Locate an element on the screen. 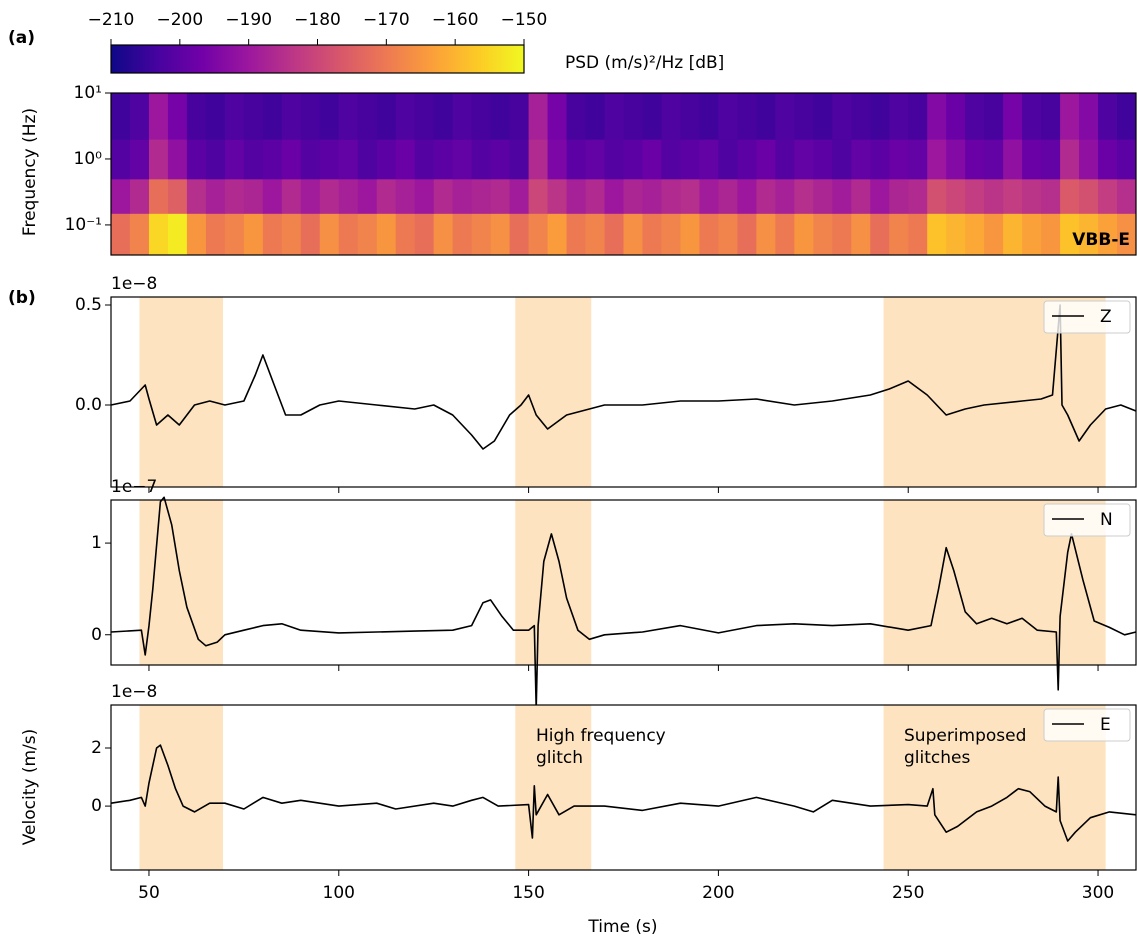  x-axis-label: Time (s) is located at coordinates (622, 927).